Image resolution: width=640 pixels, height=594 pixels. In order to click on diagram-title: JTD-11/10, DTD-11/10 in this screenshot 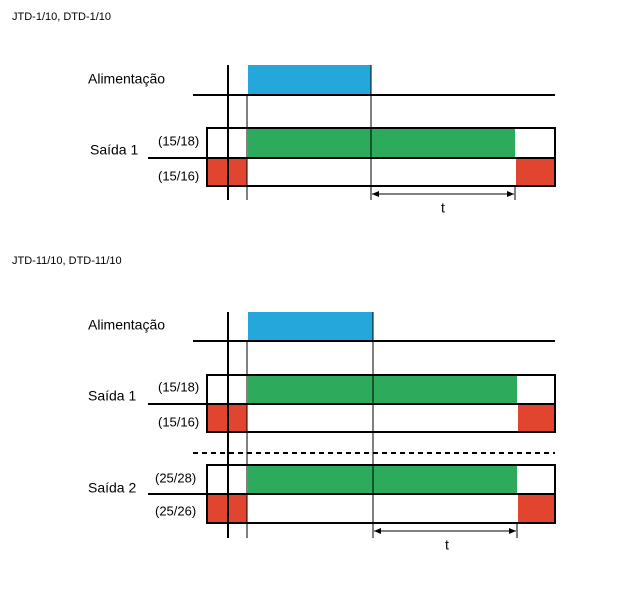, I will do `click(67, 261)`.